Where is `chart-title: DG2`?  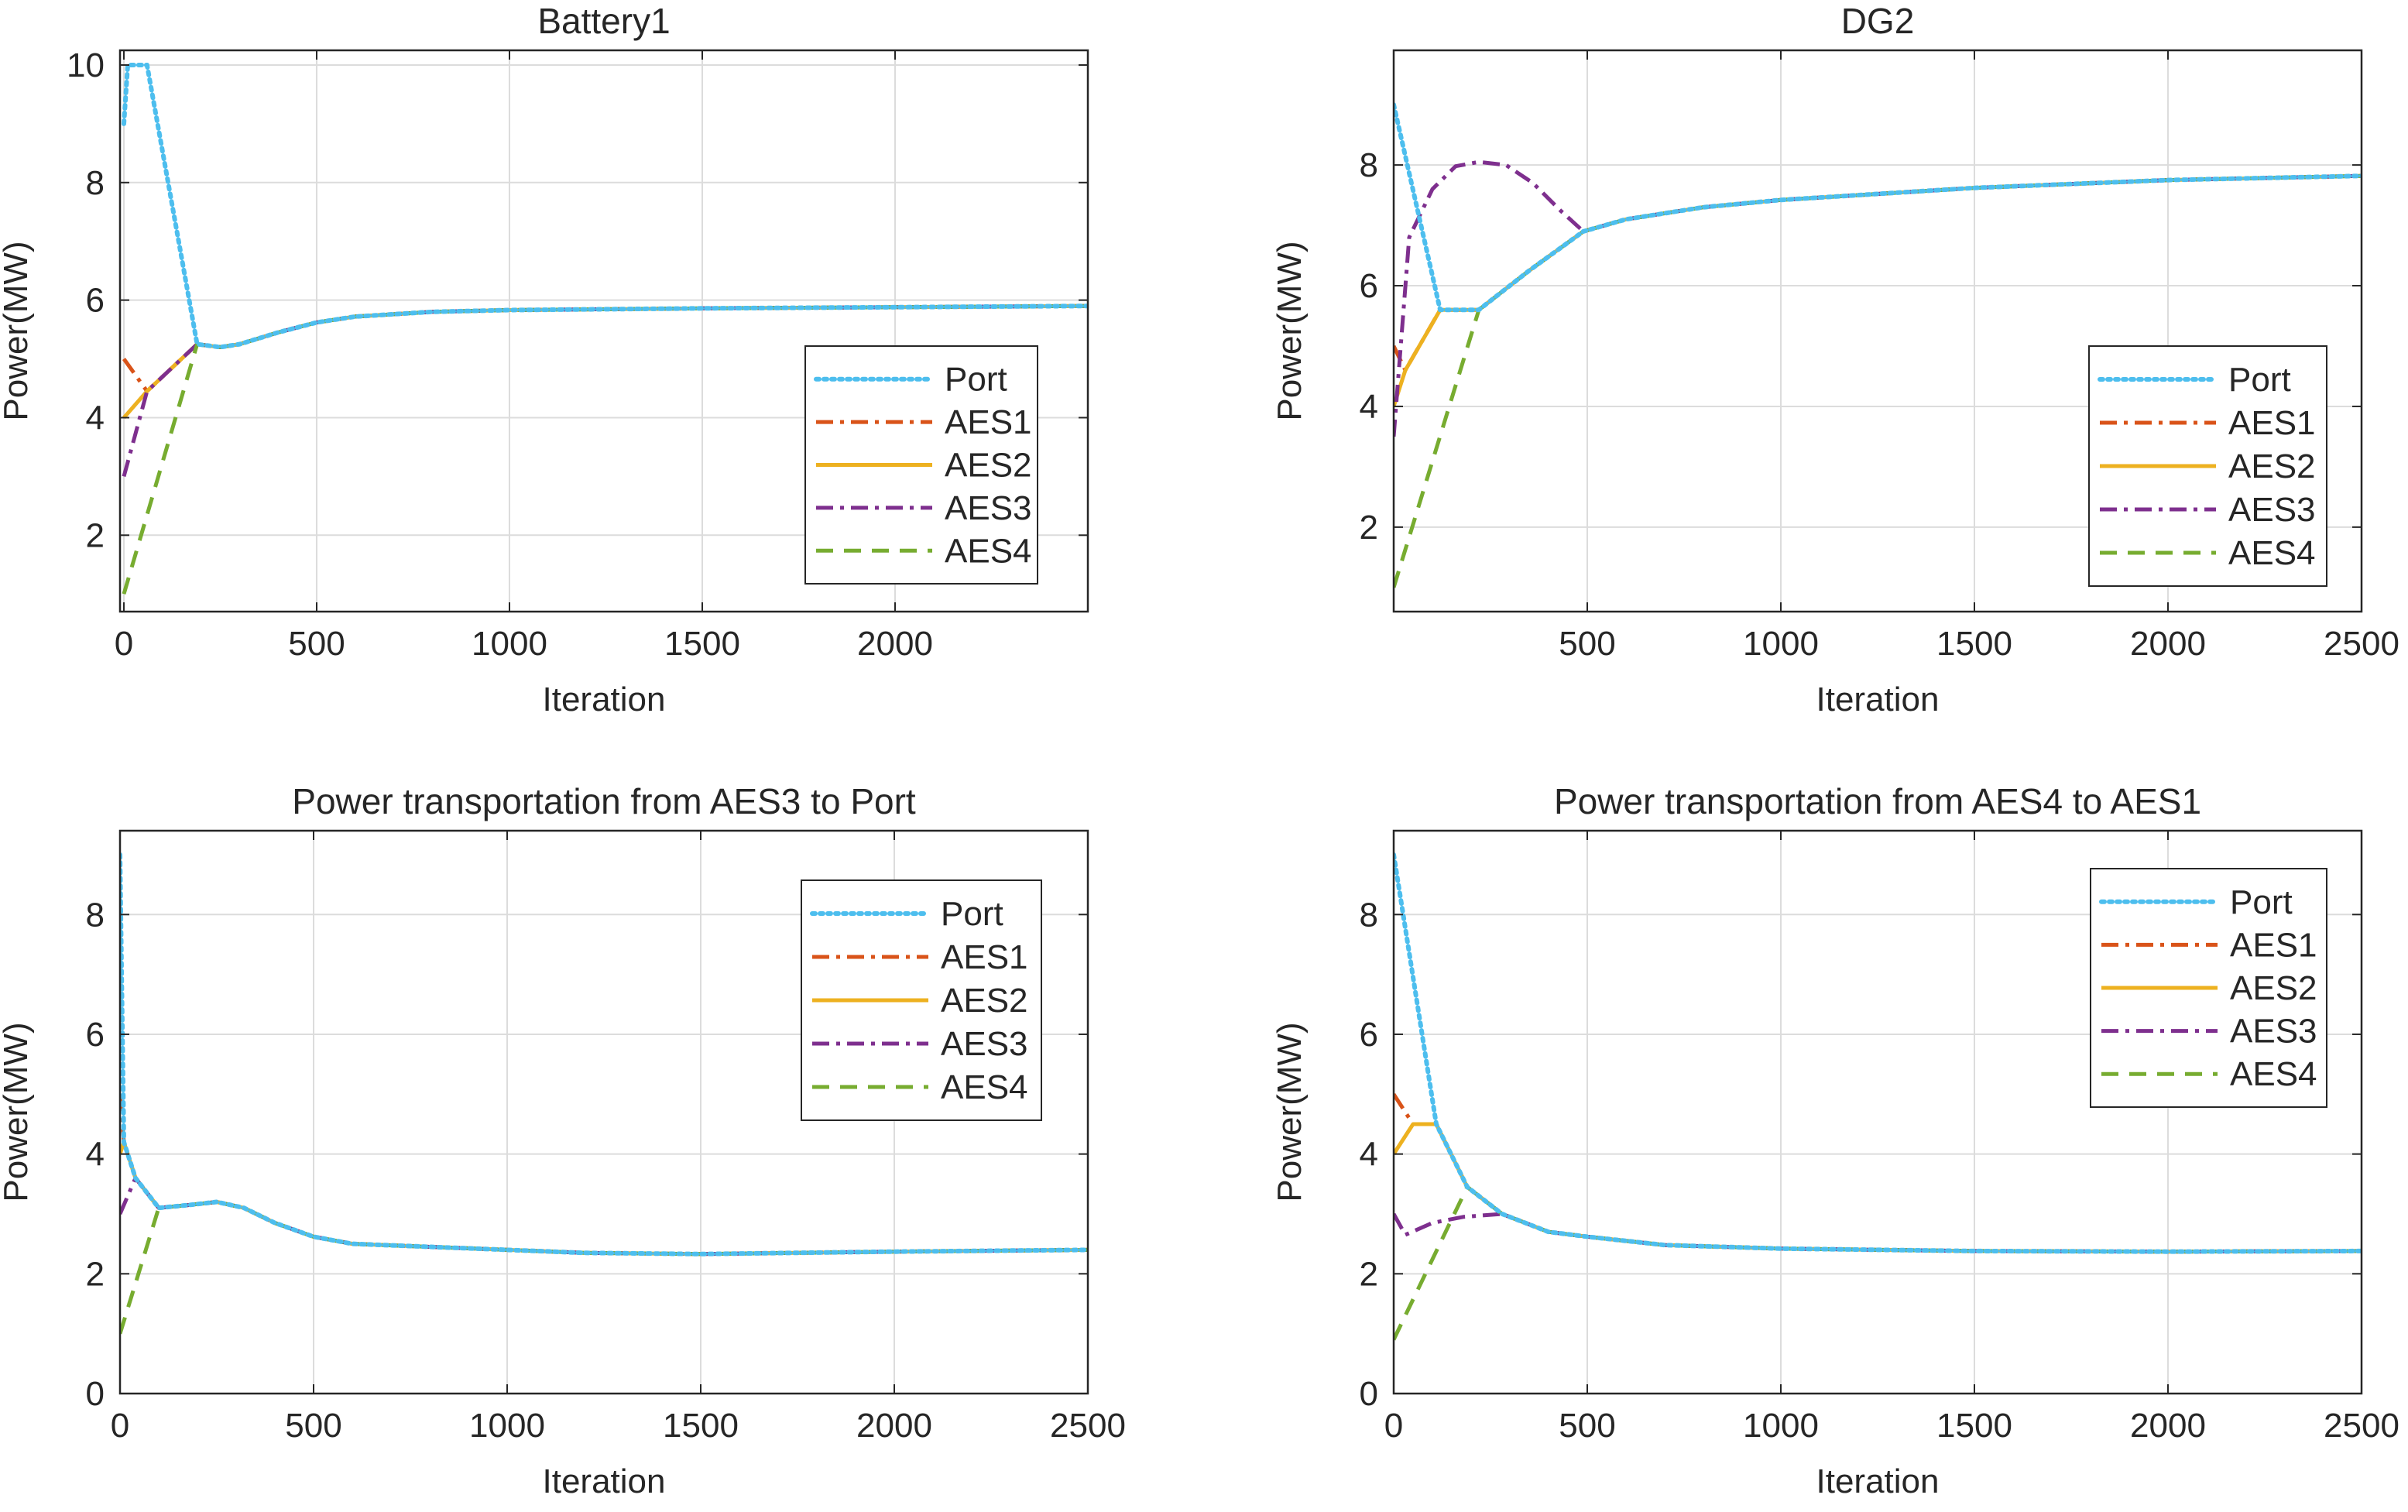 chart-title: DG2 is located at coordinates (1878, 21).